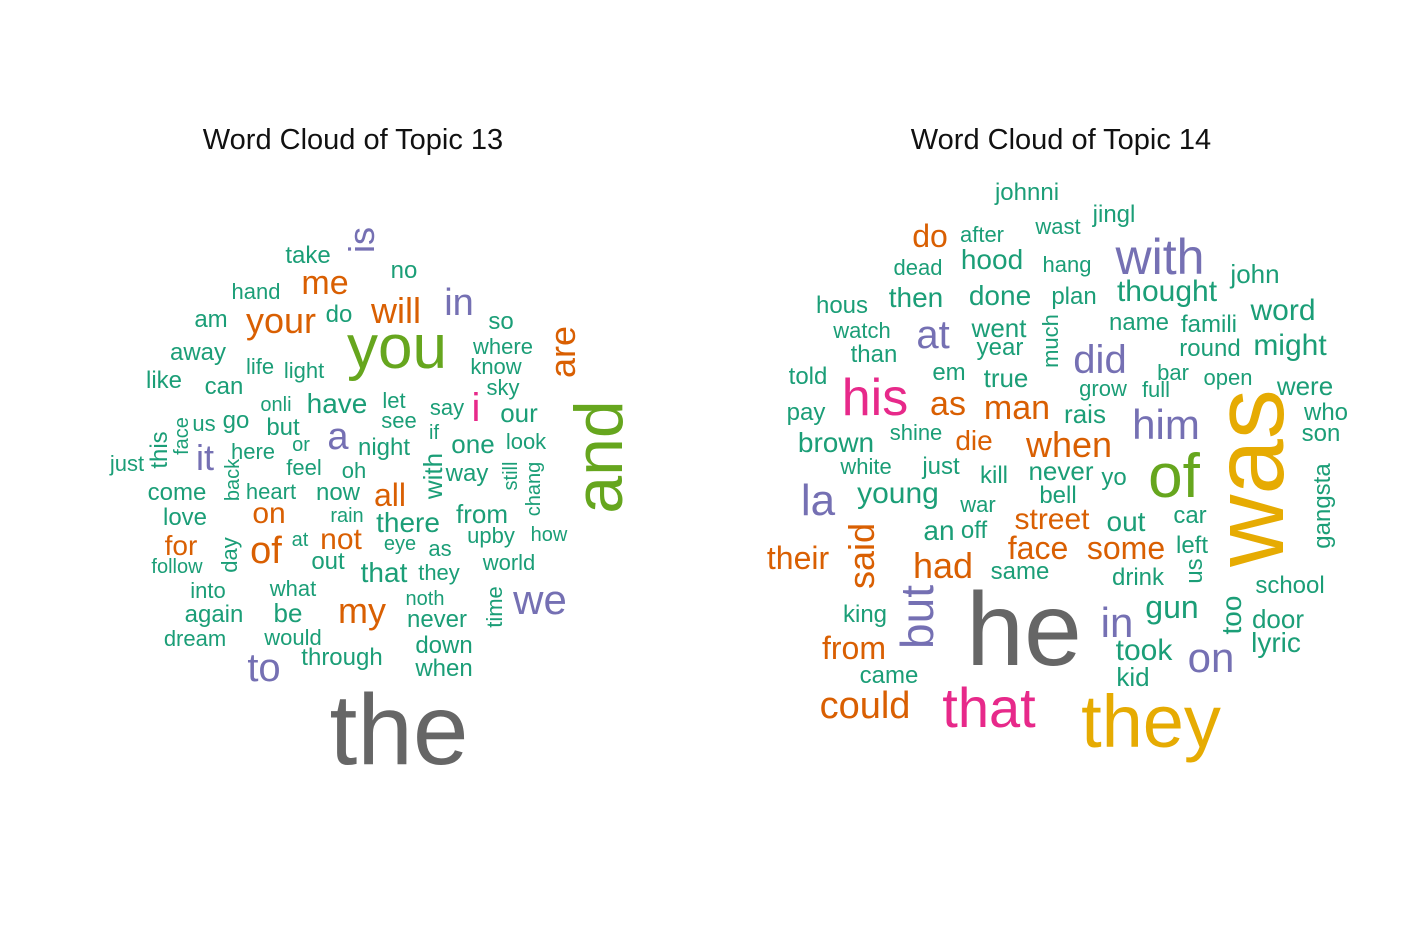  Describe the element at coordinates (1211, 657) in the screenshot. I see `word-on: on` at that location.